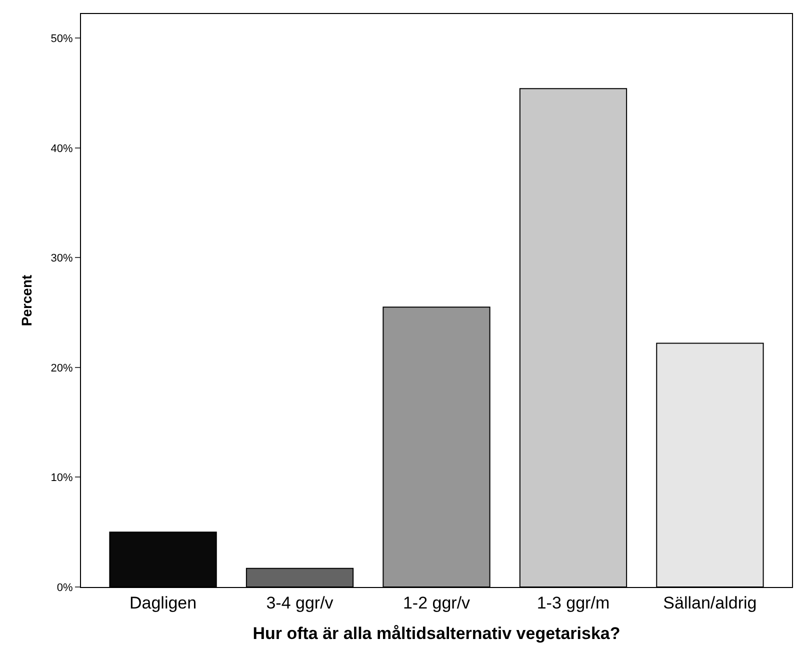 The image size is (794, 667). What do you see at coordinates (163, 602) in the screenshot?
I see `x-tick-label: Dagligen` at bounding box center [163, 602].